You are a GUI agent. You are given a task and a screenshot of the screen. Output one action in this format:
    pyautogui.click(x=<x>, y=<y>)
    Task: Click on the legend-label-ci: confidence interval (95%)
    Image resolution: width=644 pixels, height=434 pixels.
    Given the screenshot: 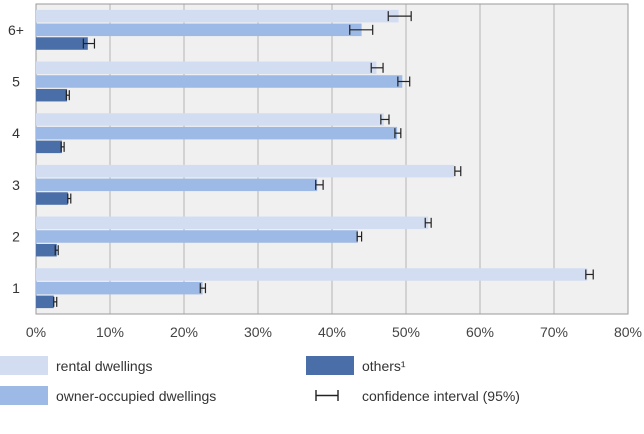 What is the action you would take?
    pyautogui.click(x=441, y=395)
    